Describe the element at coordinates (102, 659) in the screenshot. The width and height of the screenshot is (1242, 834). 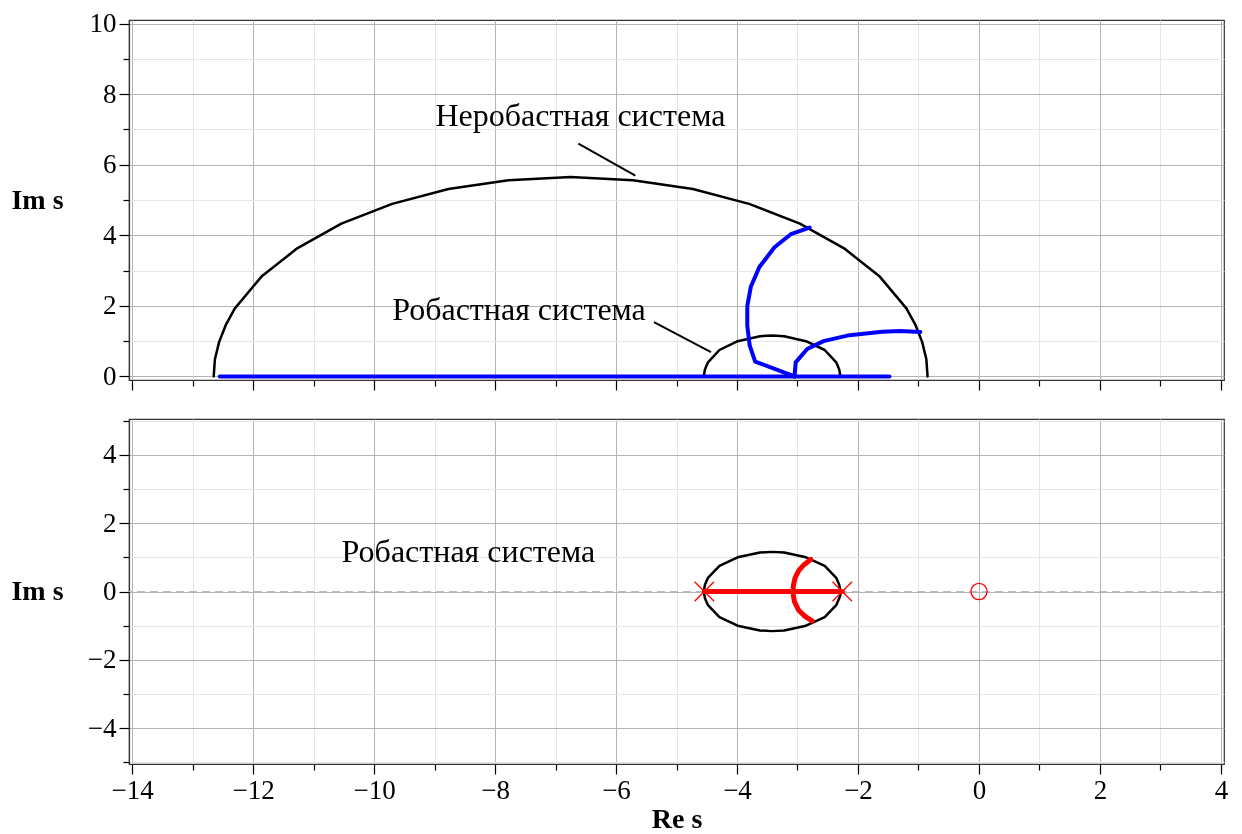
I see `y-tick-label: −2` at that location.